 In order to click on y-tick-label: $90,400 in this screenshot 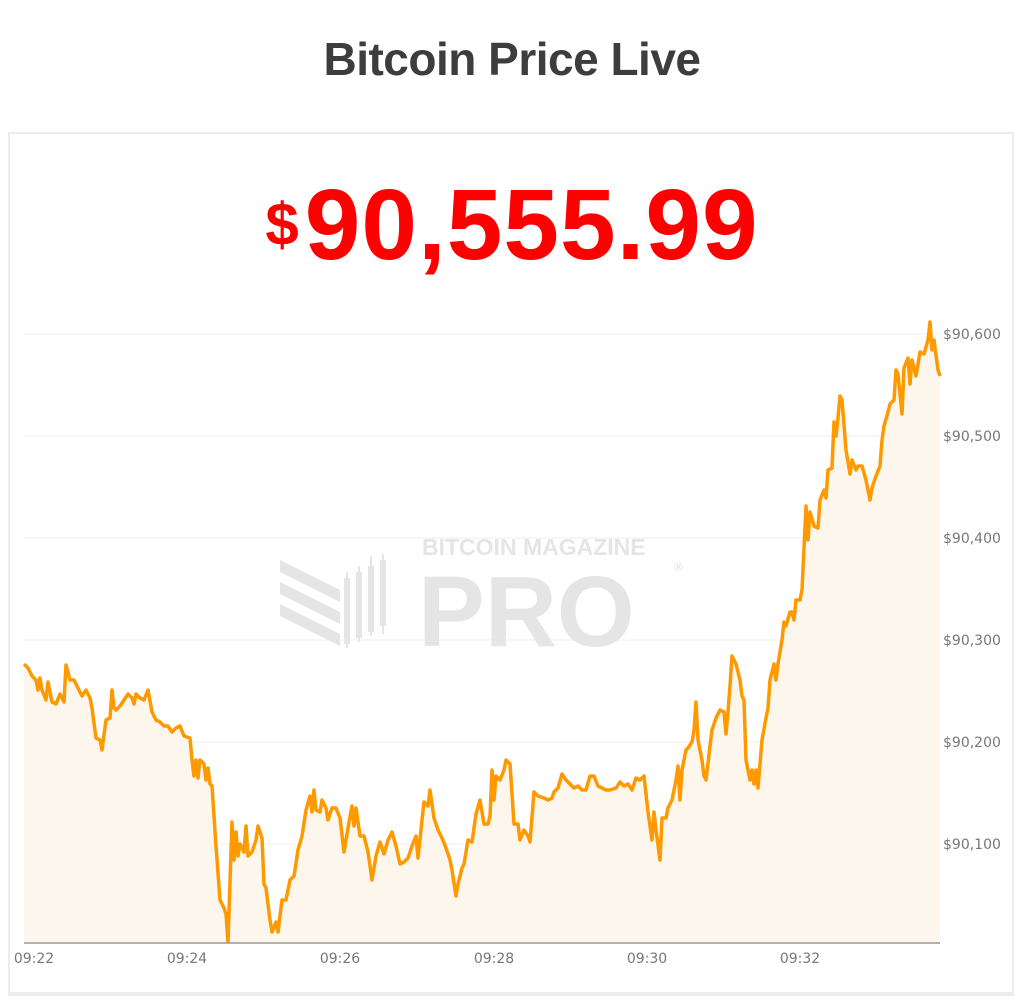, I will do `click(972, 539)`.